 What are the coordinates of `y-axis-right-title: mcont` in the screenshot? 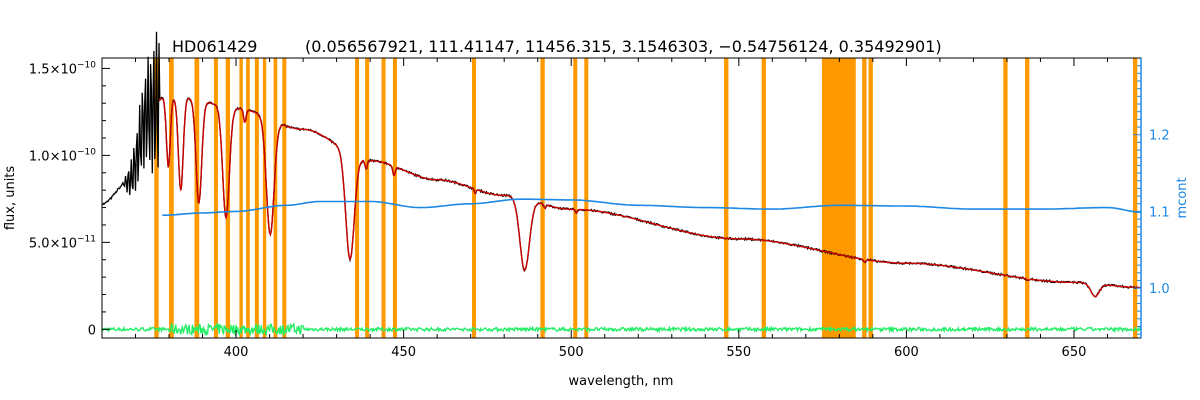 It's located at (1182, 197).